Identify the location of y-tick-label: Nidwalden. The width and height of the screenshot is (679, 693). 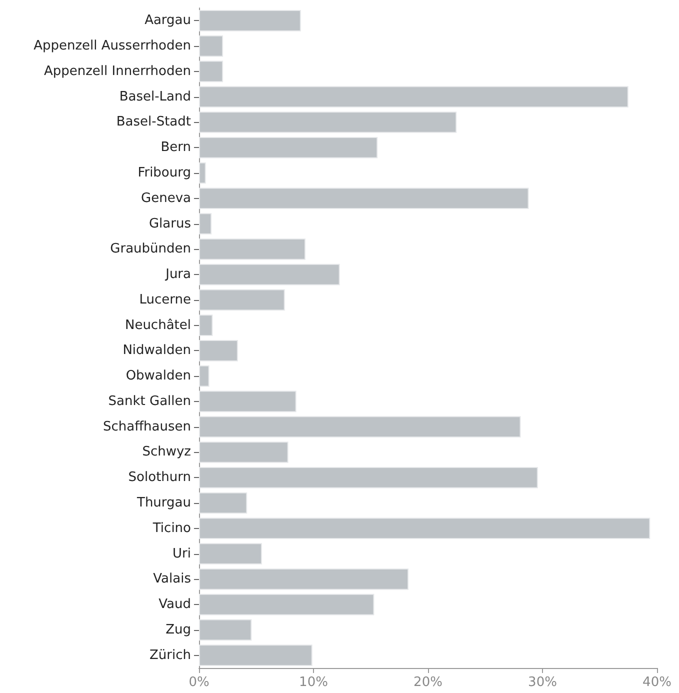
(156, 350).